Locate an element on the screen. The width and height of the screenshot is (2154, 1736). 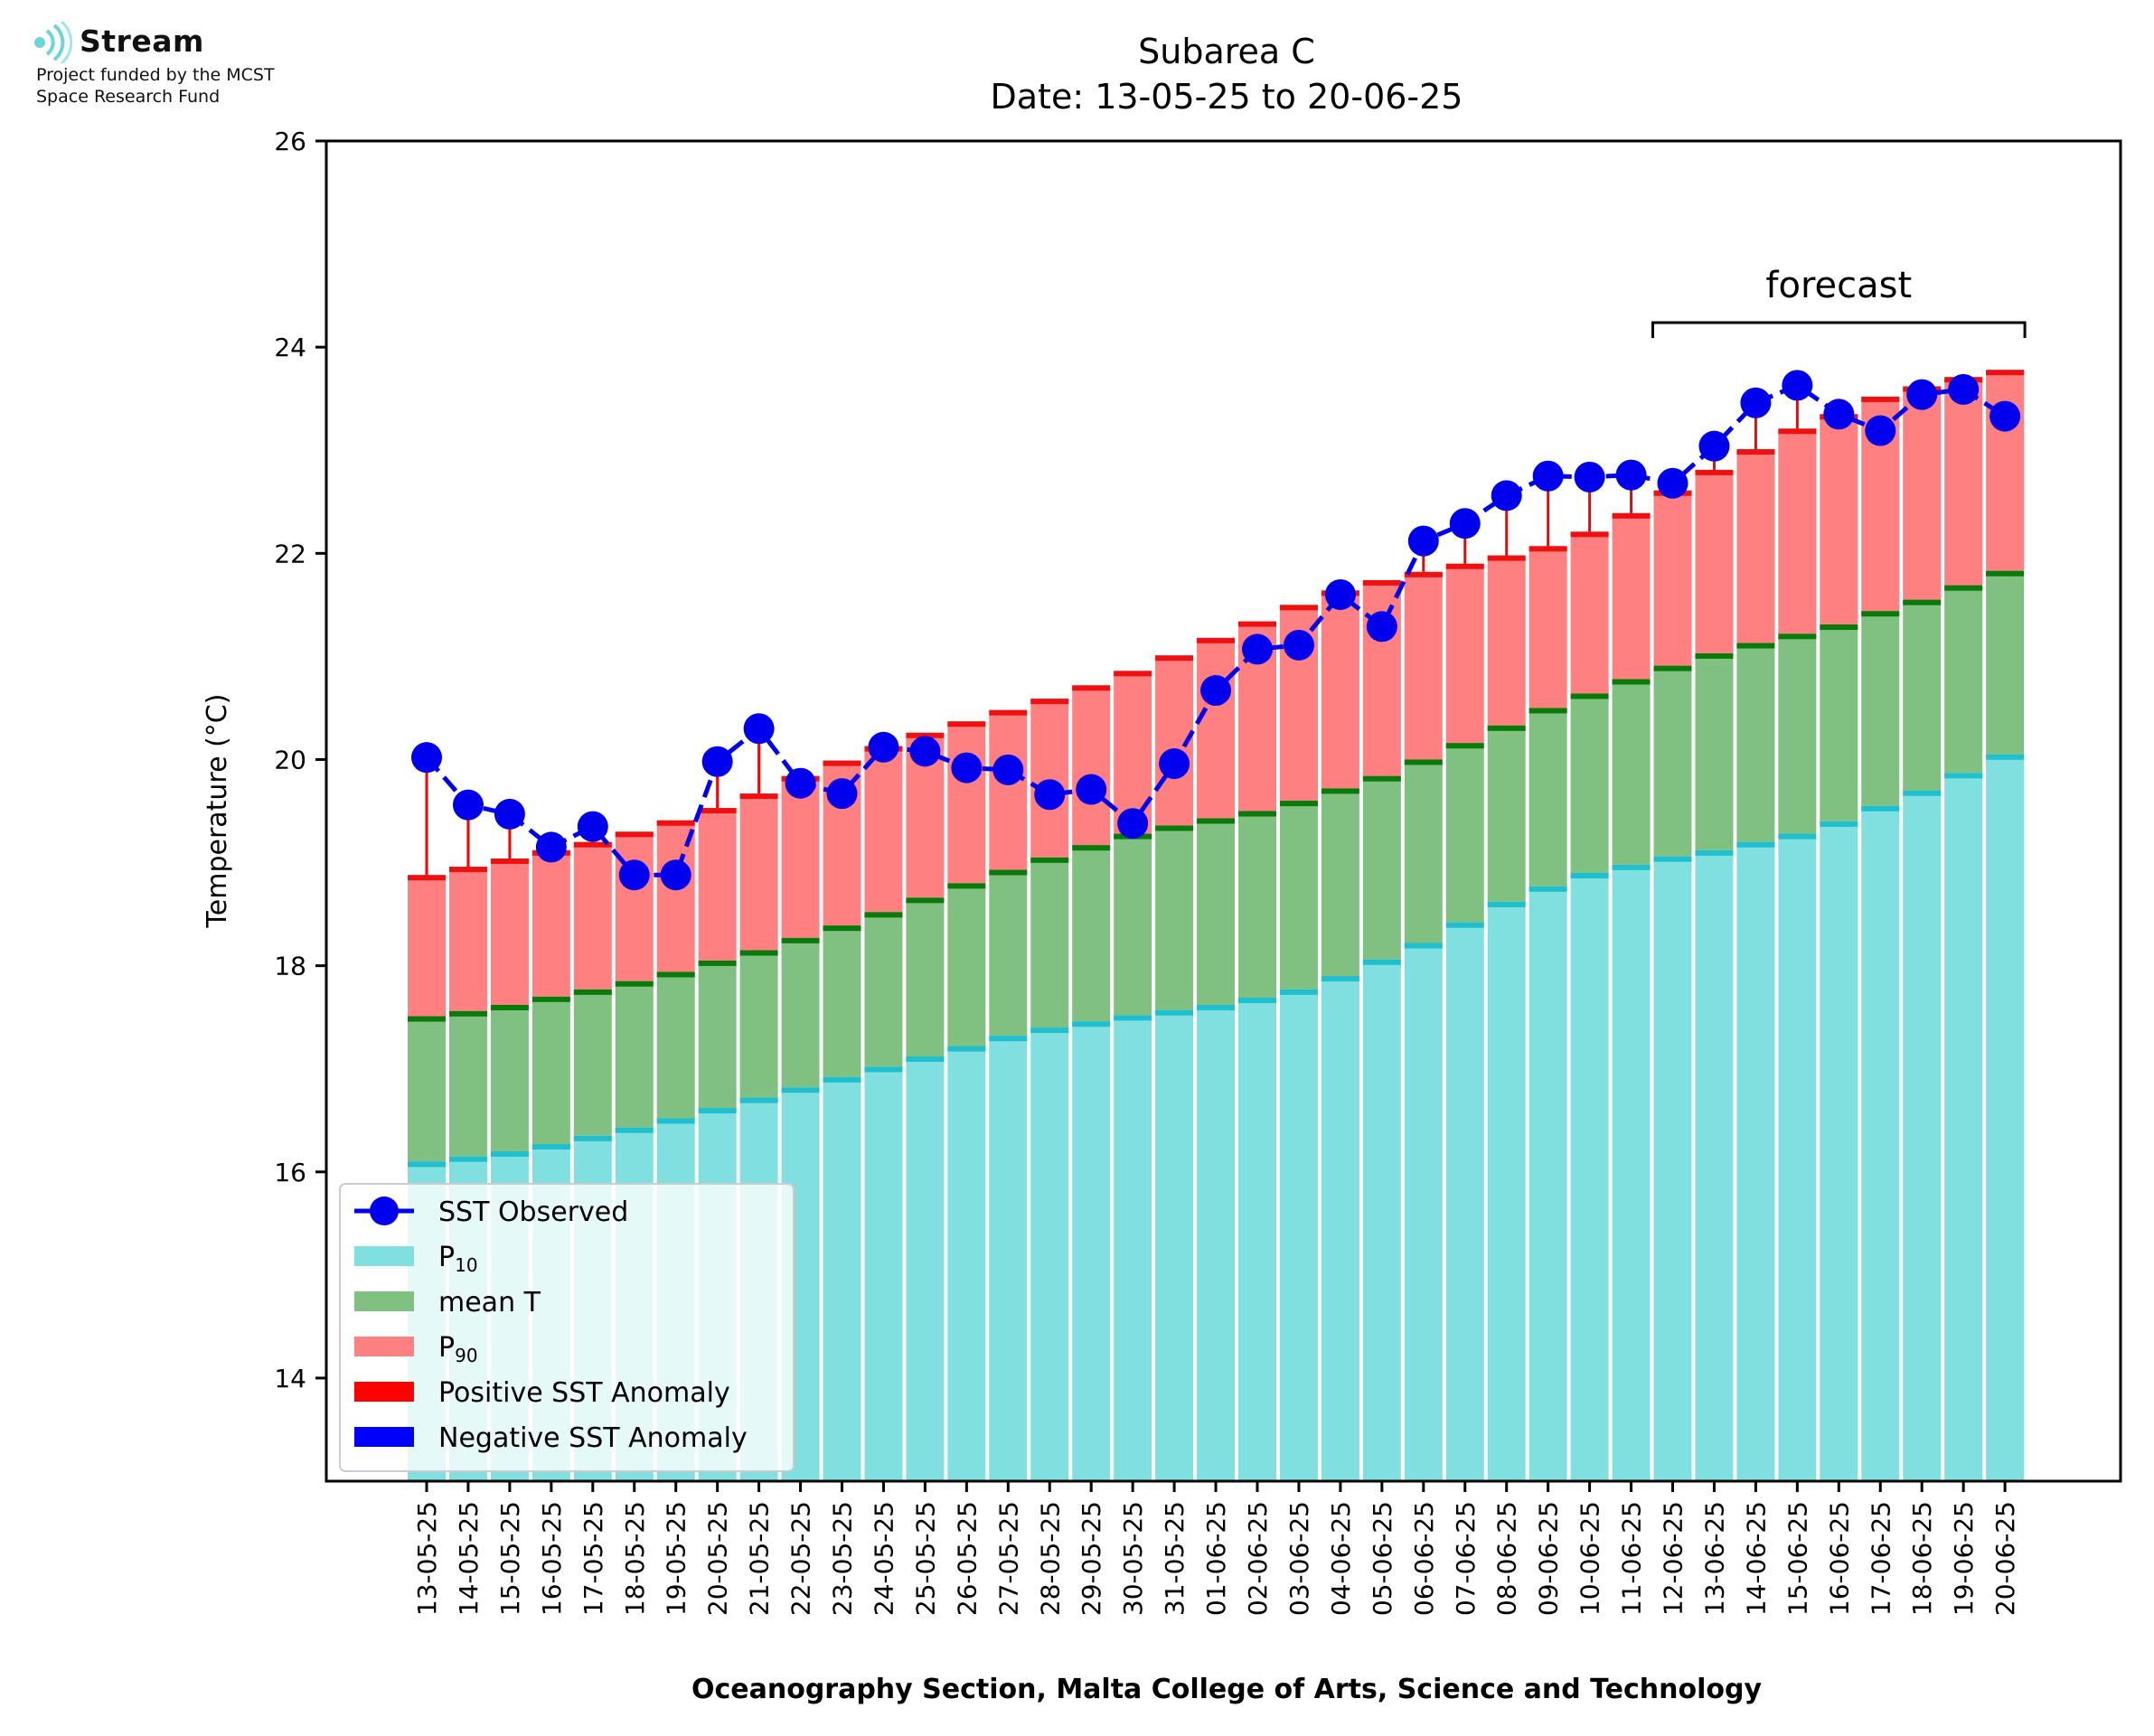
legend-label-subscript: 90 is located at coordinates (466, 1355).